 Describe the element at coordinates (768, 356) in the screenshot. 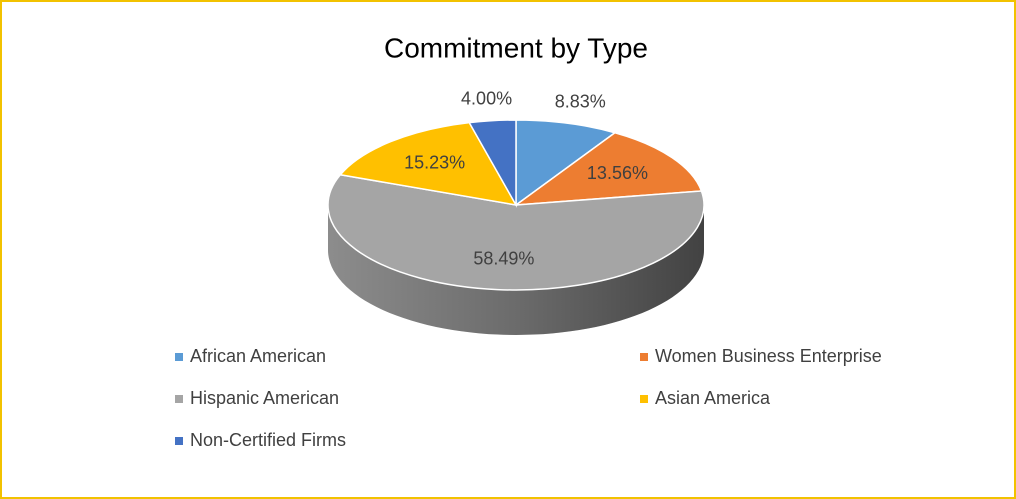

I see `legend-label: Women Business Enterprise` at that location.